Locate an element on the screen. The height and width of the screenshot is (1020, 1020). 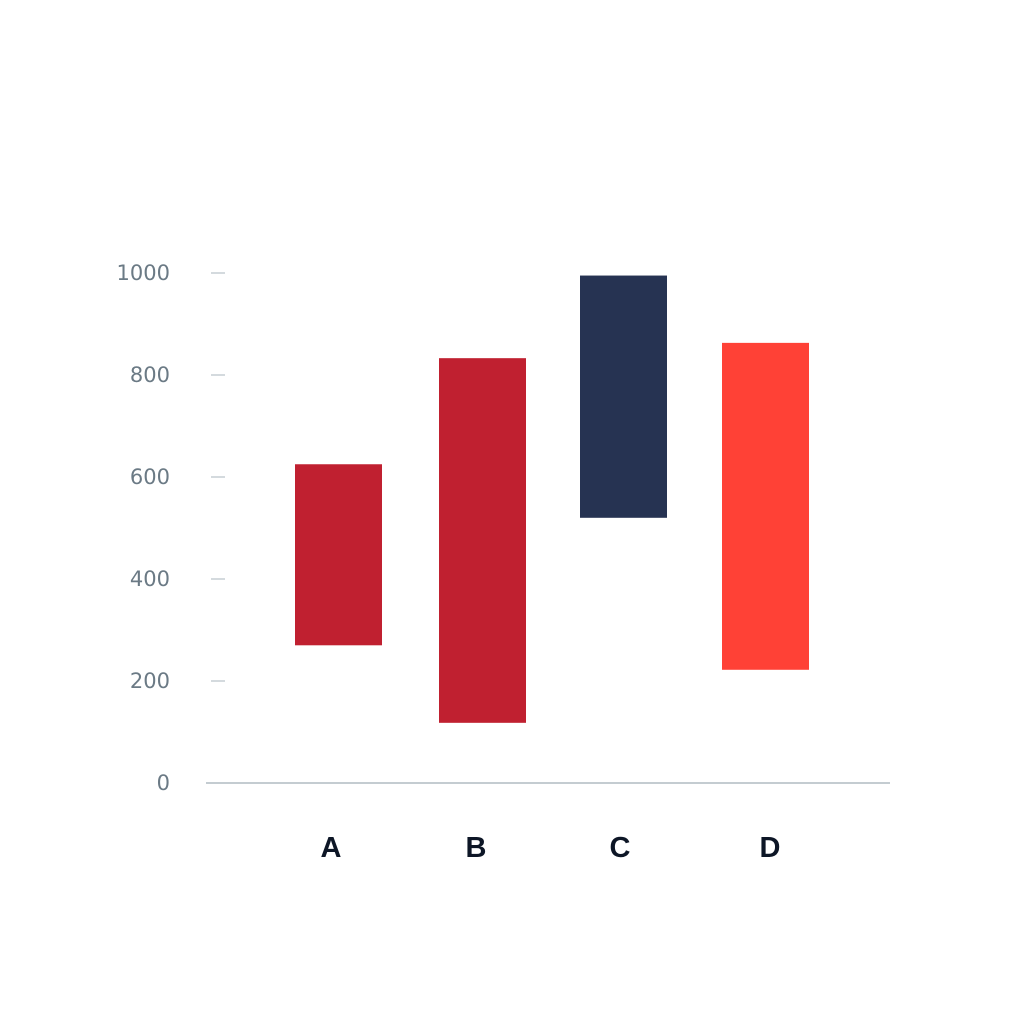
bar-d is located at coordinates (765, 506).